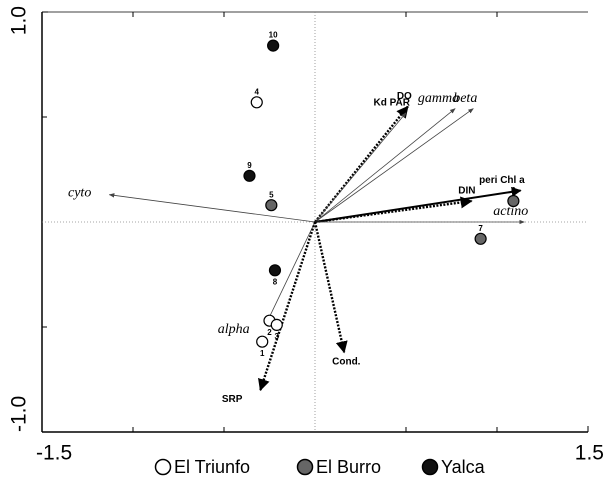 The width and height of the screenshot is (610, 489). What do you see at coordinates (212, 467) in the screenshot?
I see `legend-label: El Triunfo` at bounding box center [212, 467].